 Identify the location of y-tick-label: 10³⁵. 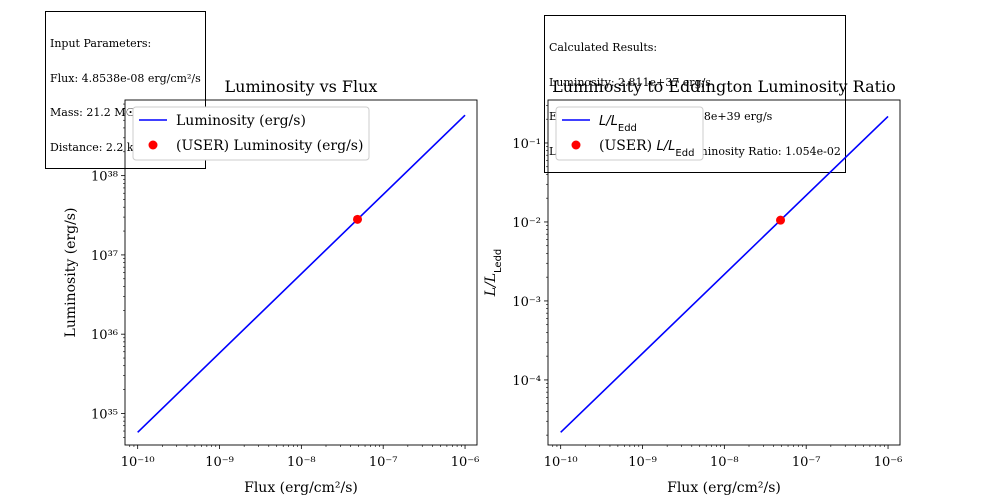
(104, 414).